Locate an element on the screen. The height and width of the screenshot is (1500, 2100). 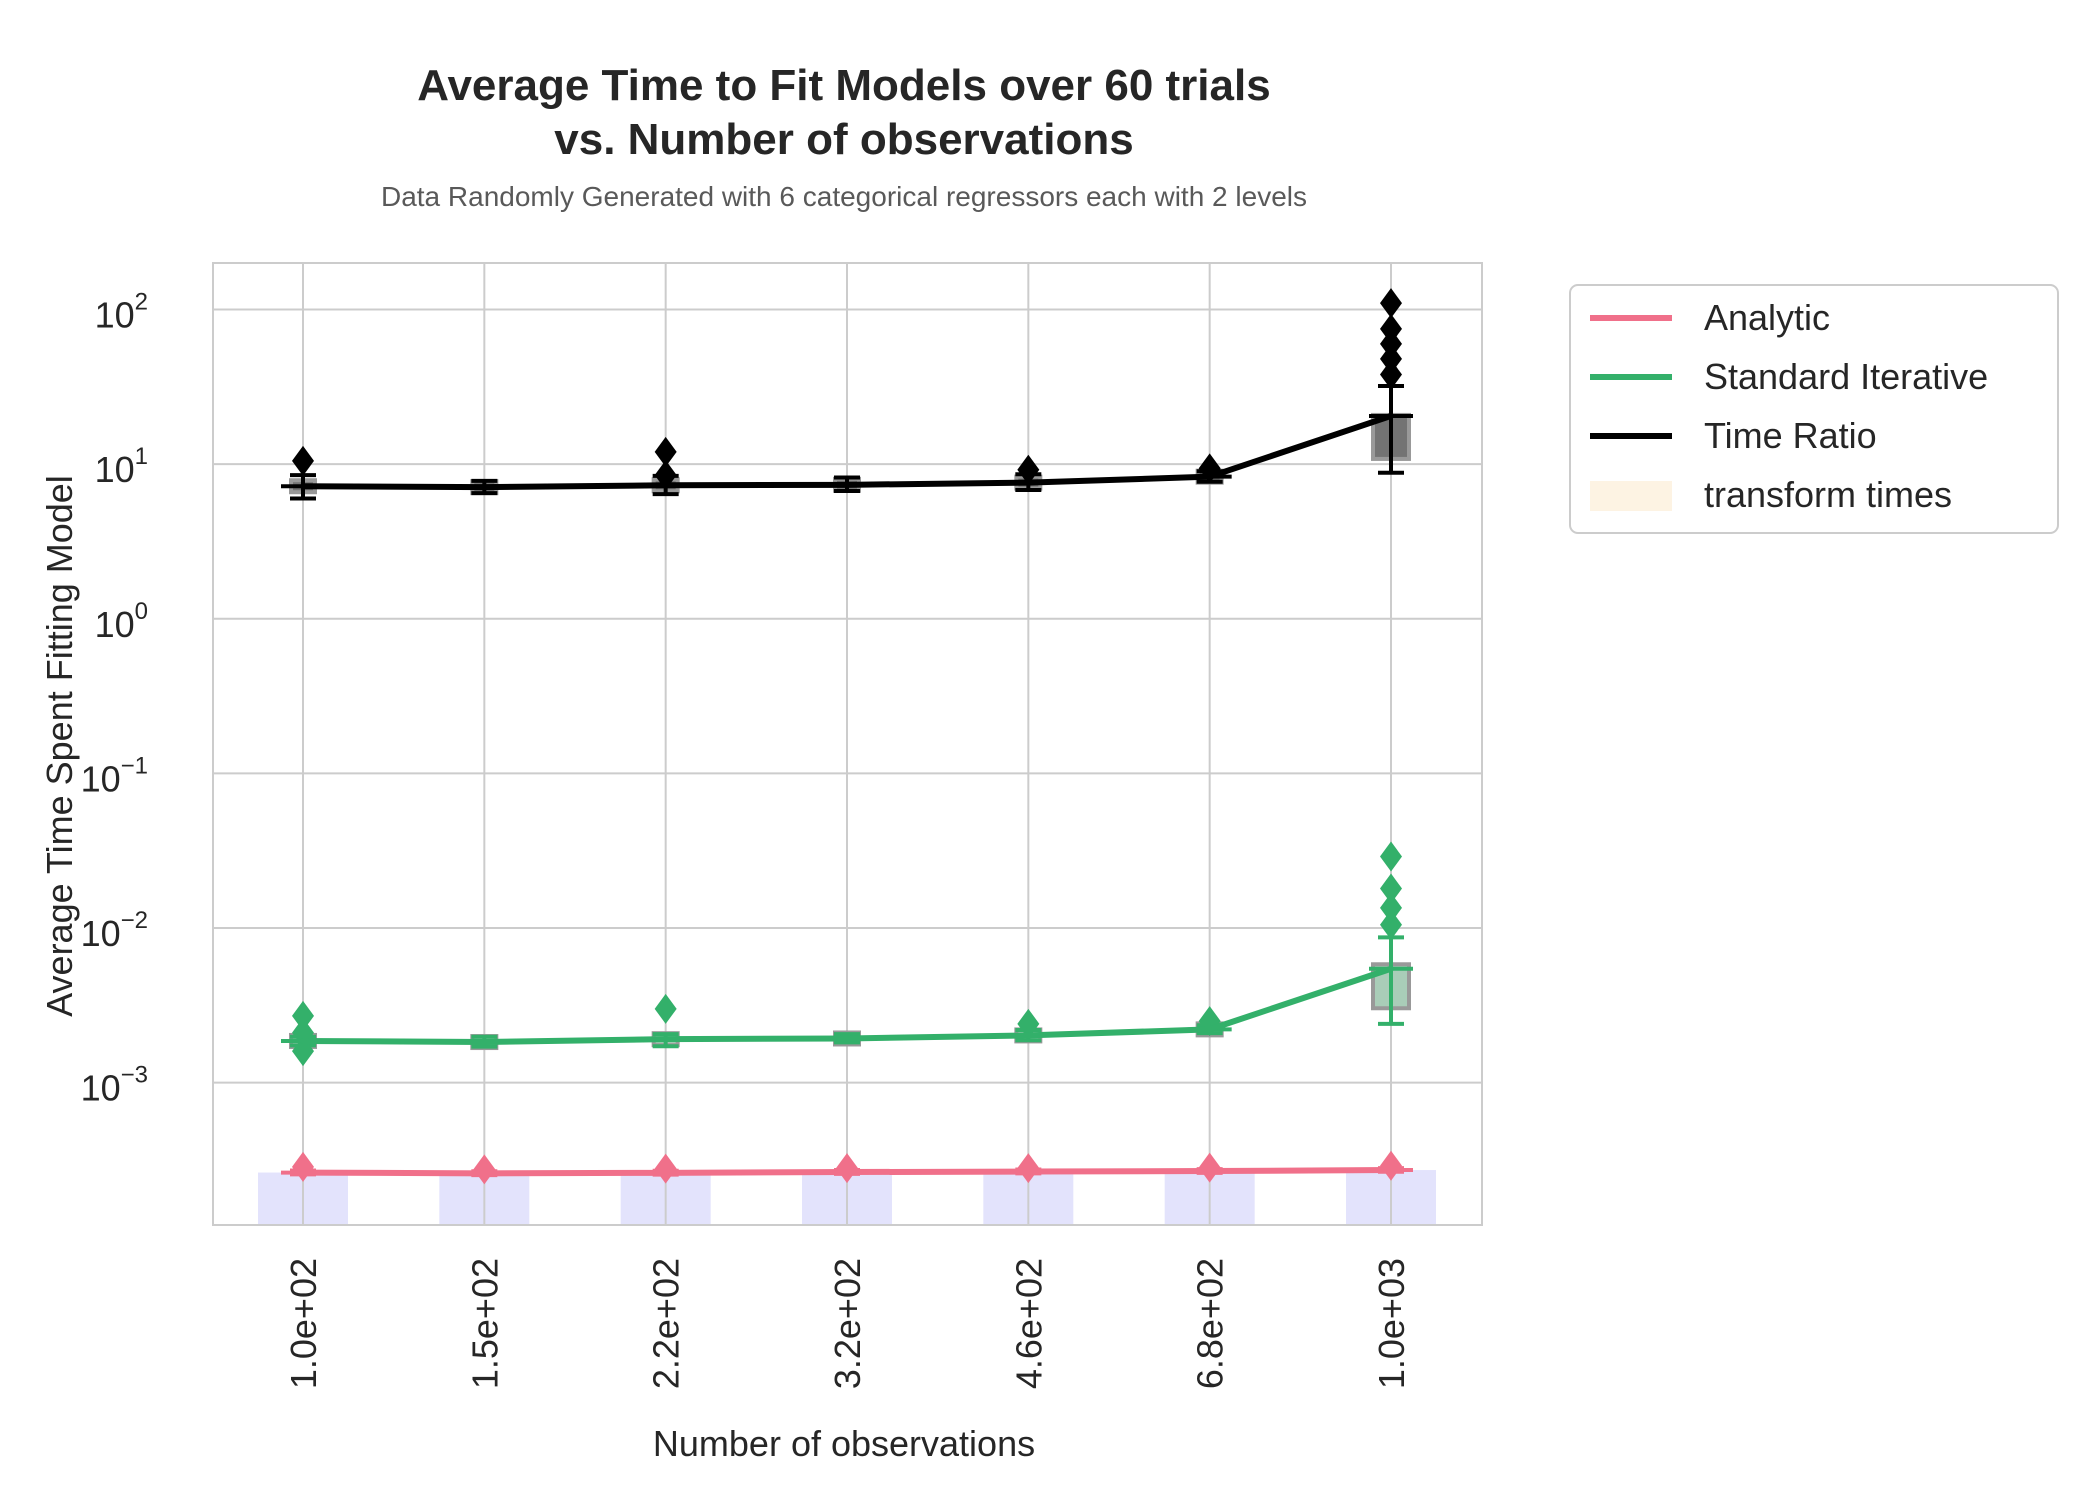
y-tick-label: 10⁰ is located at coordinates (121, 621).